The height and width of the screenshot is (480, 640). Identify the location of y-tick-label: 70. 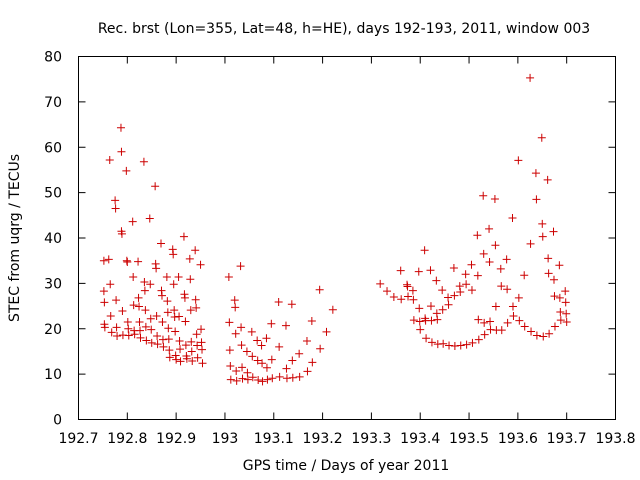
(53, 103).